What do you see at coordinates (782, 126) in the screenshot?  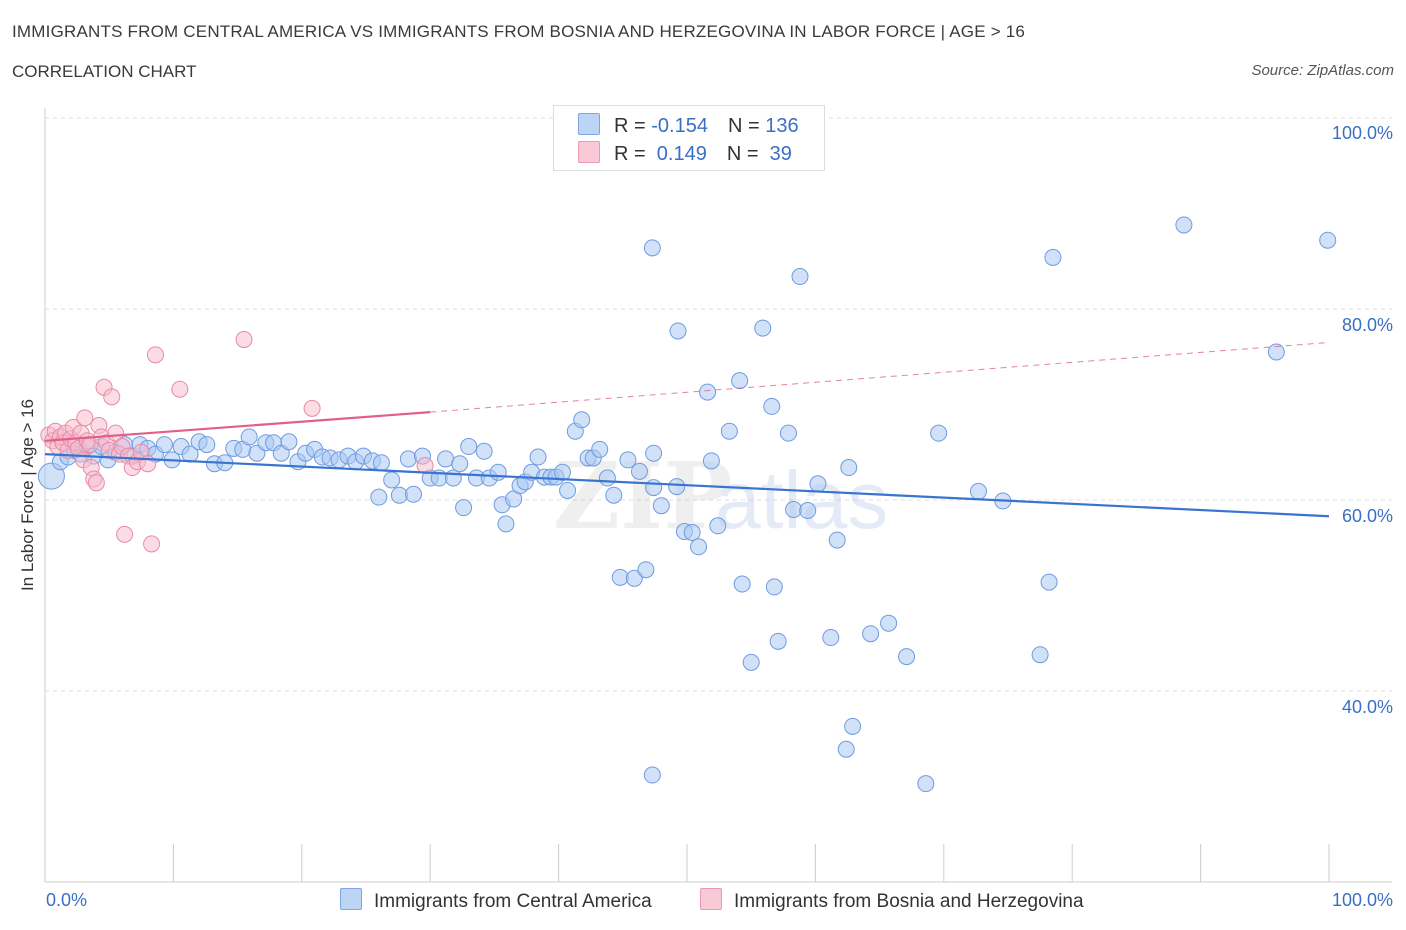 I see `legend-n-value: 136` at bounding box center [782, 126].